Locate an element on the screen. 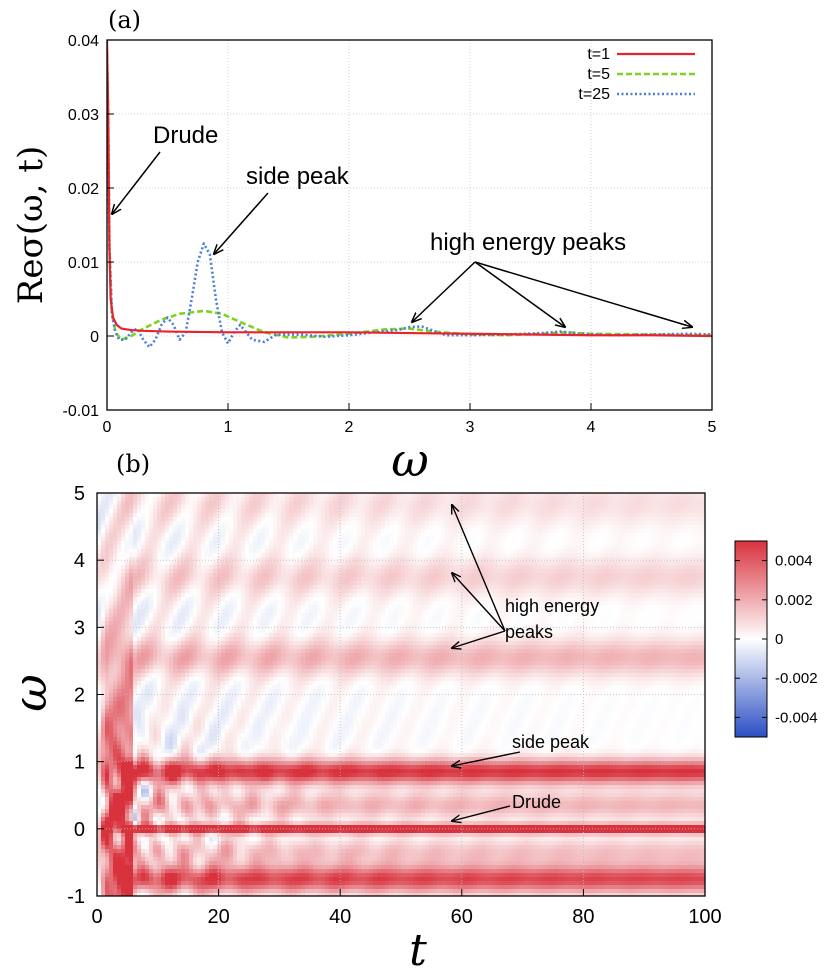 The width and height of the screenshot is (830, 977). y-tick-label: 0.01 is located at coordinates (83, 263).